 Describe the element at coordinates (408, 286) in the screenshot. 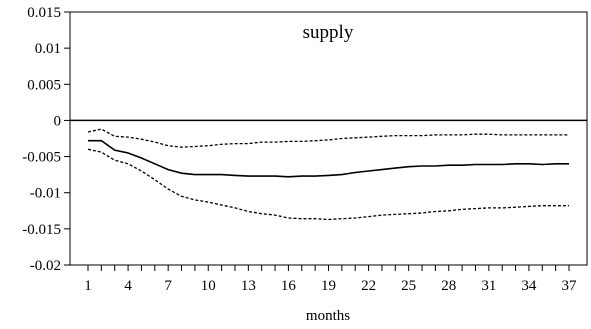

I see `x-tick-label: 25` at that location.